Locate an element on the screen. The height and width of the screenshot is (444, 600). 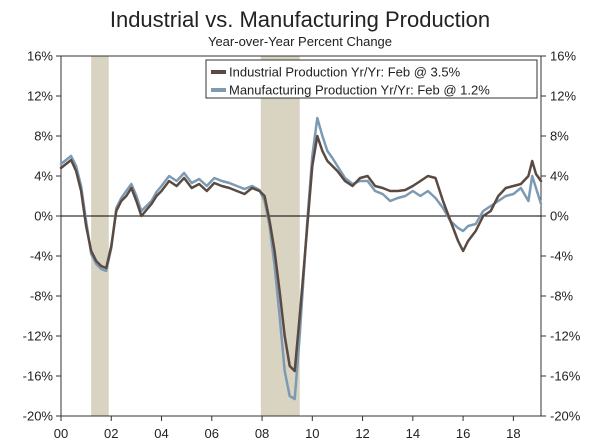
y-tick-label-right: -16% is located at coordinates (565, 376).